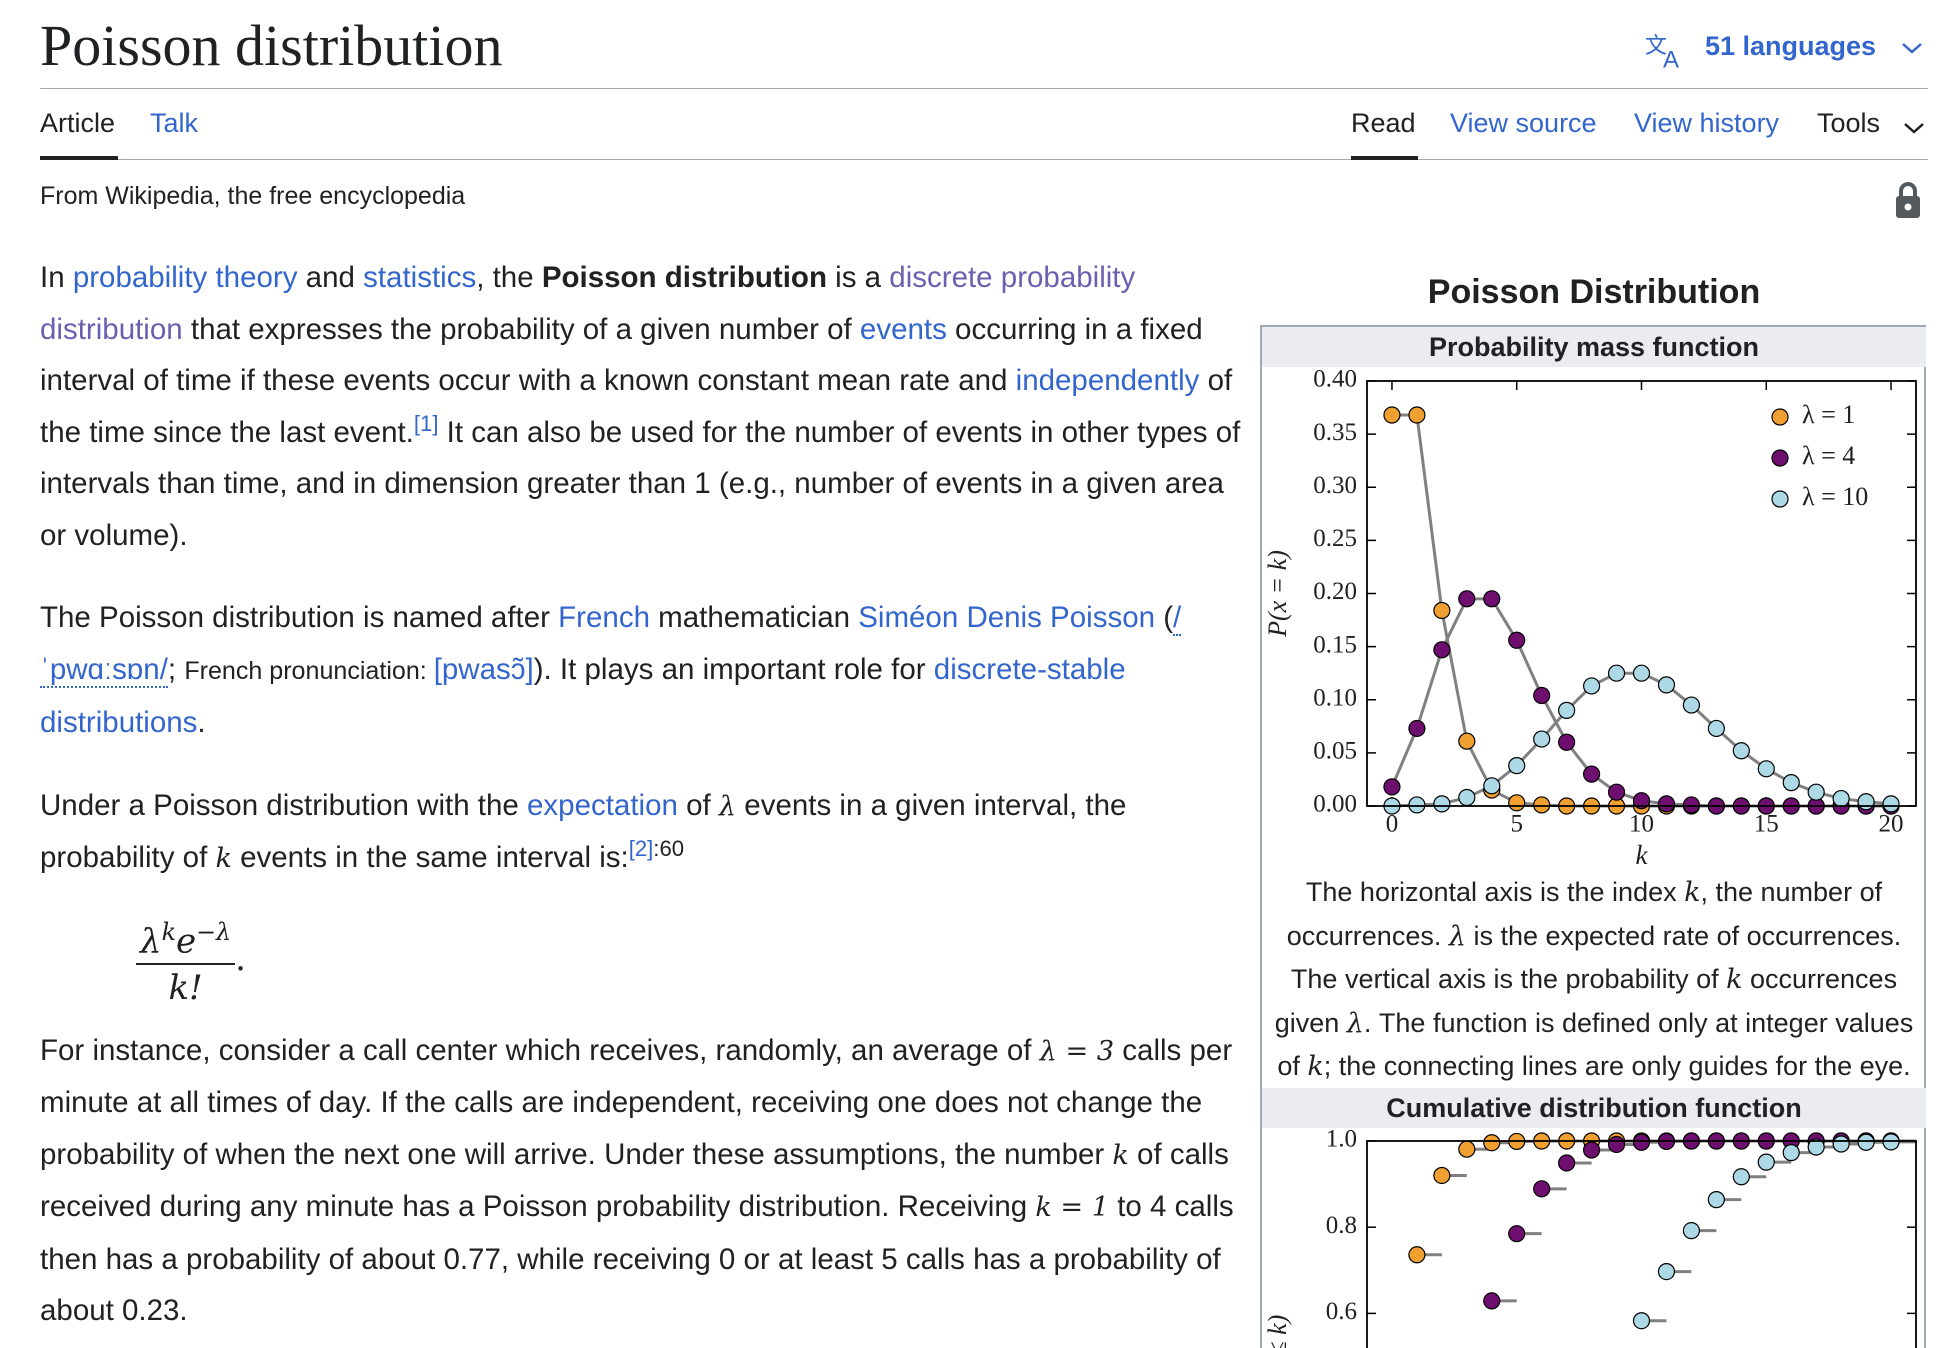 The height and width of the screenshot is (1348, 1960). What do you see at coordinates (185, 277) in the screenshot?
I see `link-text: probability theory` at bounding box center [185, 277].